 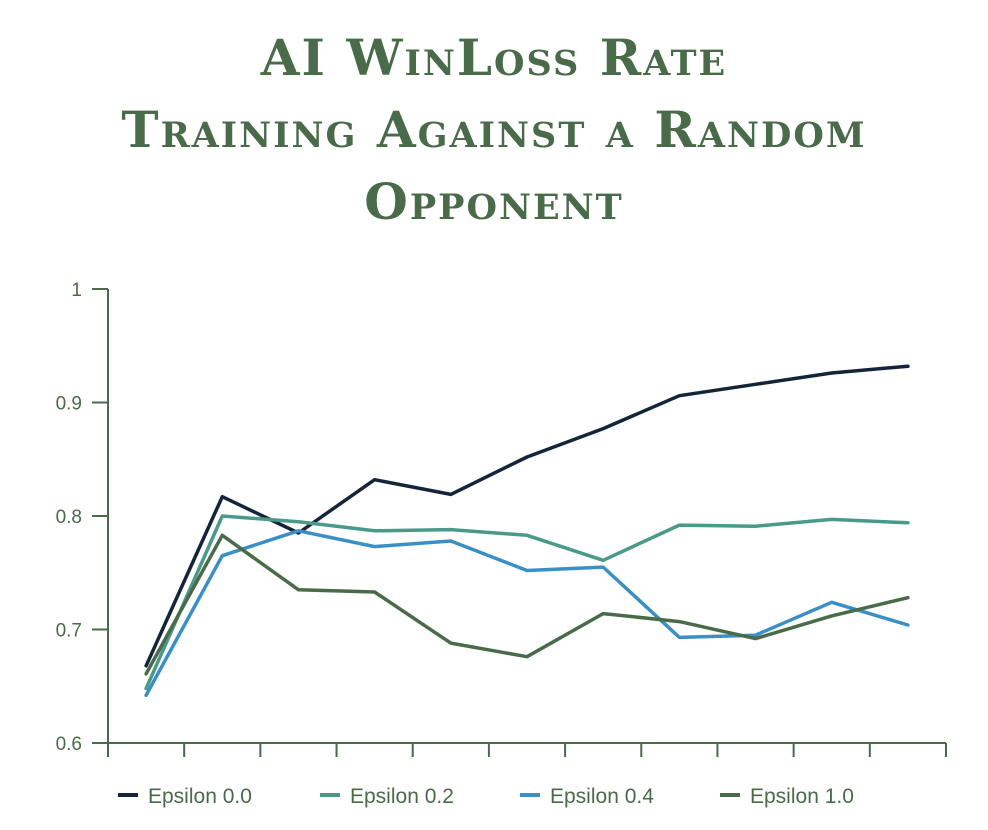 What do you see at coordinates (494, 201) in the screenshot?
I see `chart-title-line-3: Opponent` at bounding box center [494, 201].